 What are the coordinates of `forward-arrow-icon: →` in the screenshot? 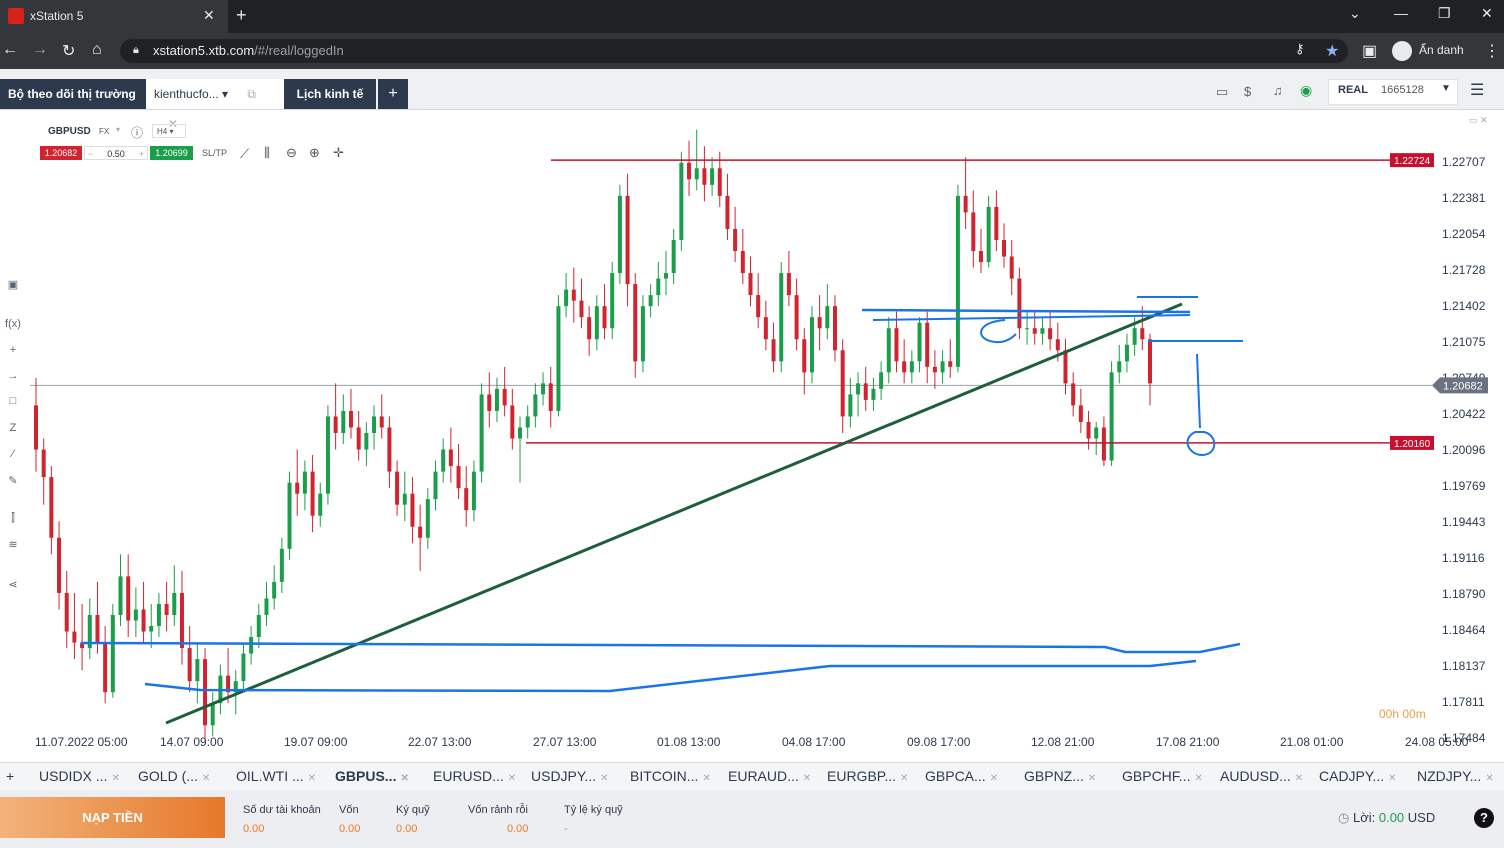 It's located at (40, 49).